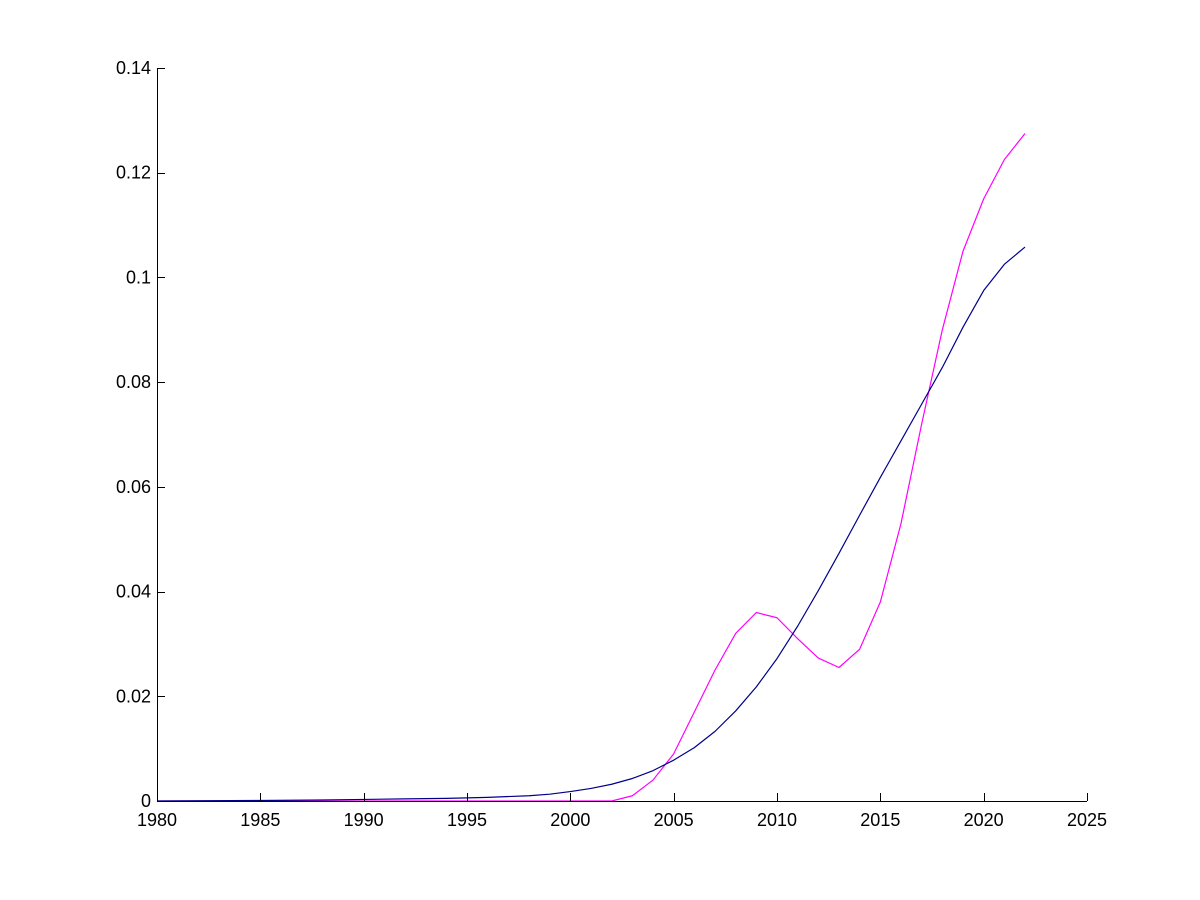 Image resolution: width=1200 pixels, height=900 pixels. I want to click on x-tick-label: 2025, so click(1087, 820).